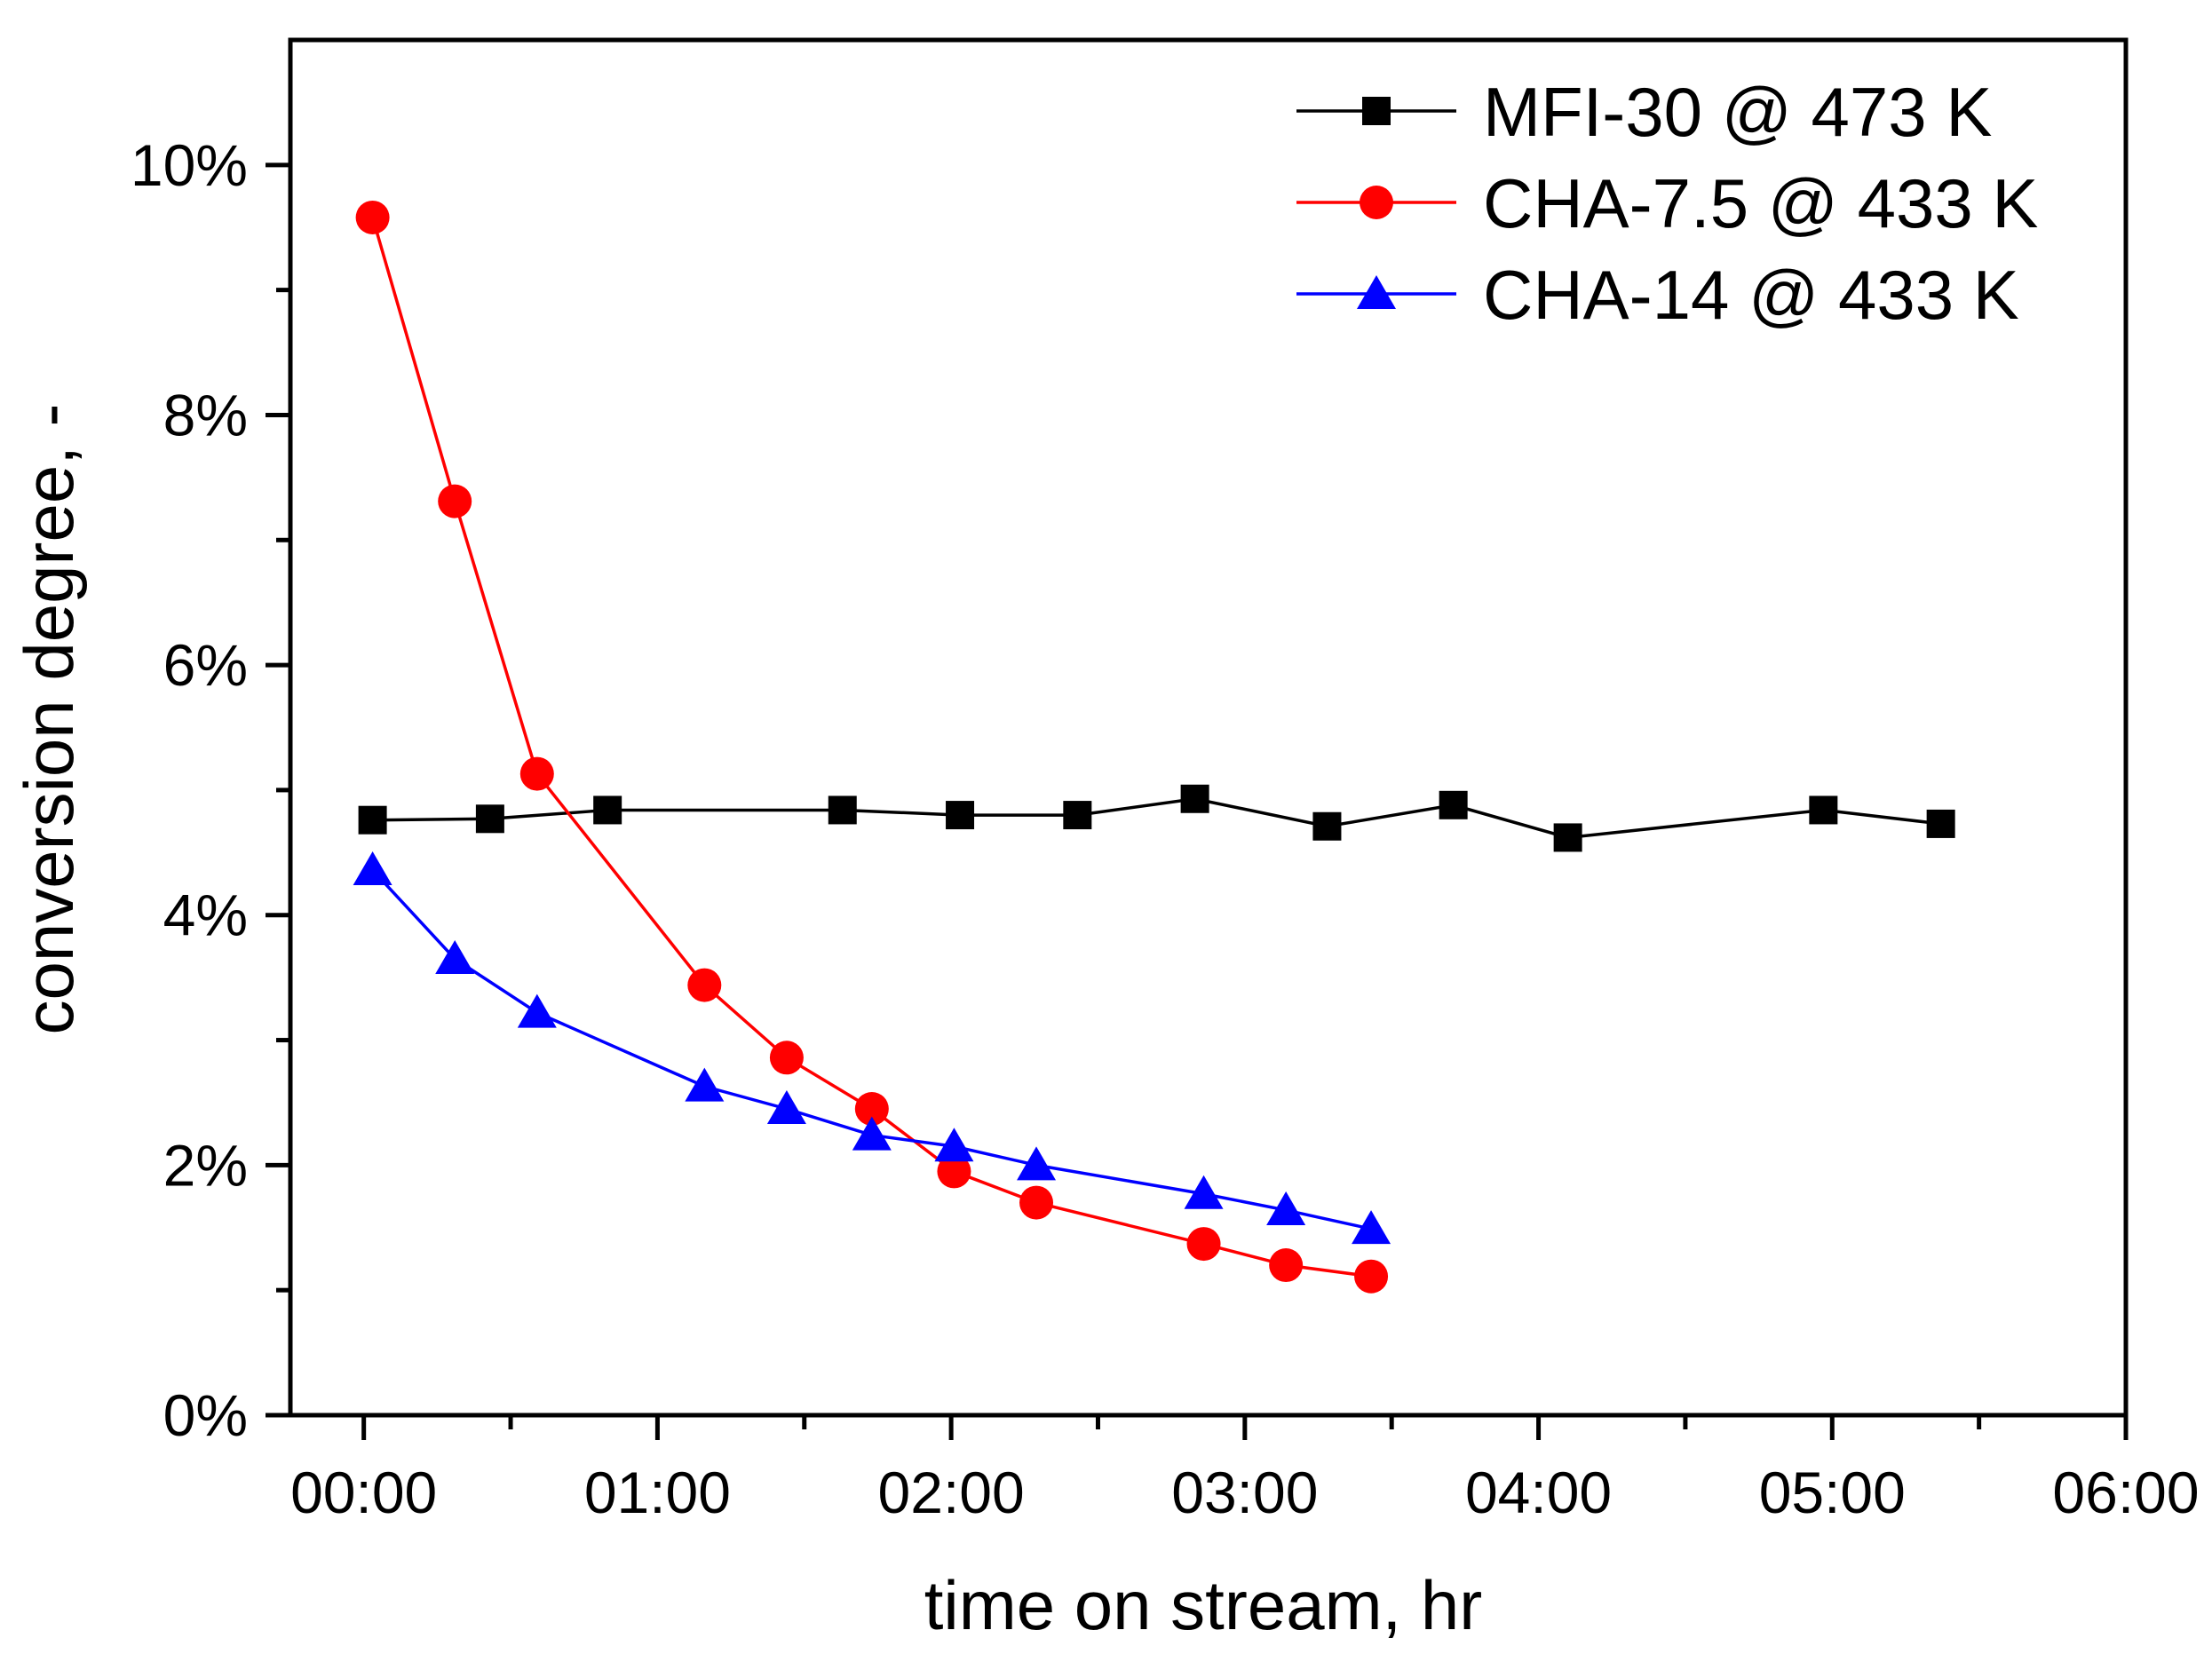  Describe the element at coordinates (205, 1165) in the screenshot. I see `y-tick-label: 2%` at that location.